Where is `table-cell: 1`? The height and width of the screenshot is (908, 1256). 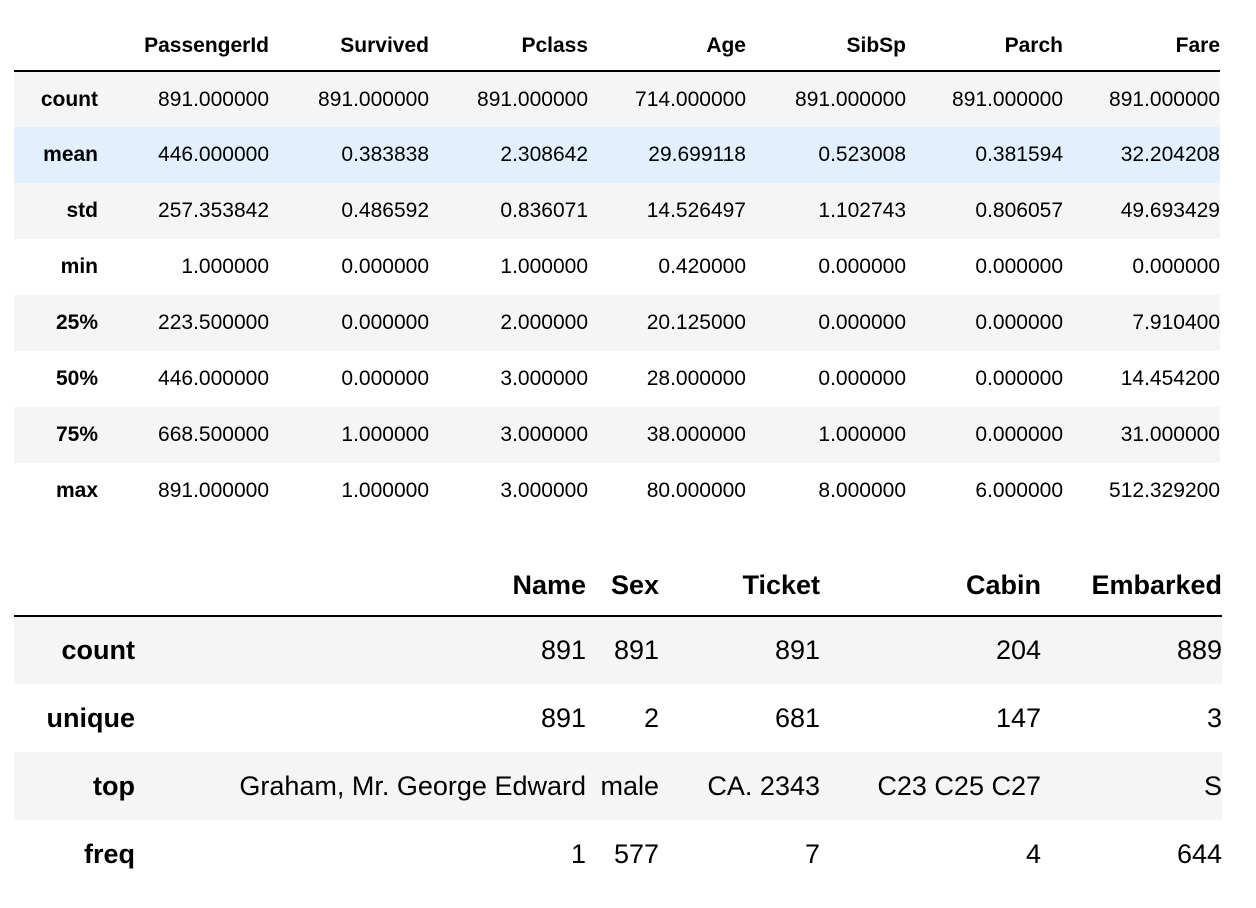
table-cell: 1 is located at coordinates (578, 853).